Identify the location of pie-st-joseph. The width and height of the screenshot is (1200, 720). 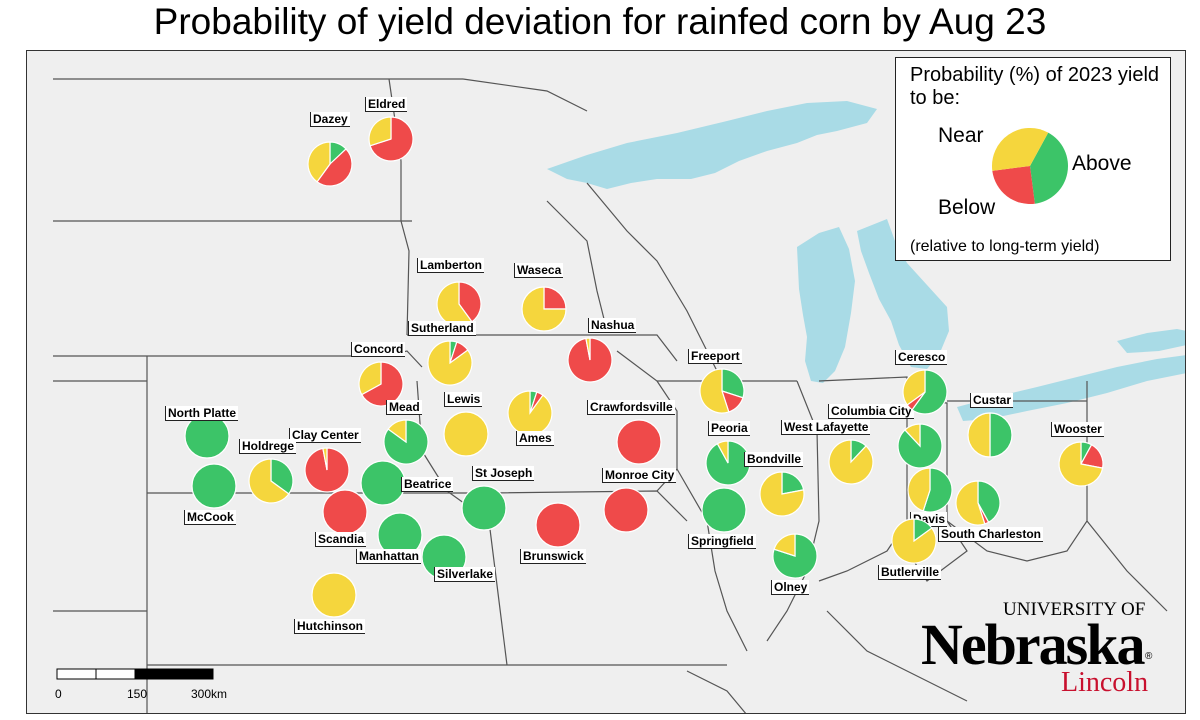
(484, 508).